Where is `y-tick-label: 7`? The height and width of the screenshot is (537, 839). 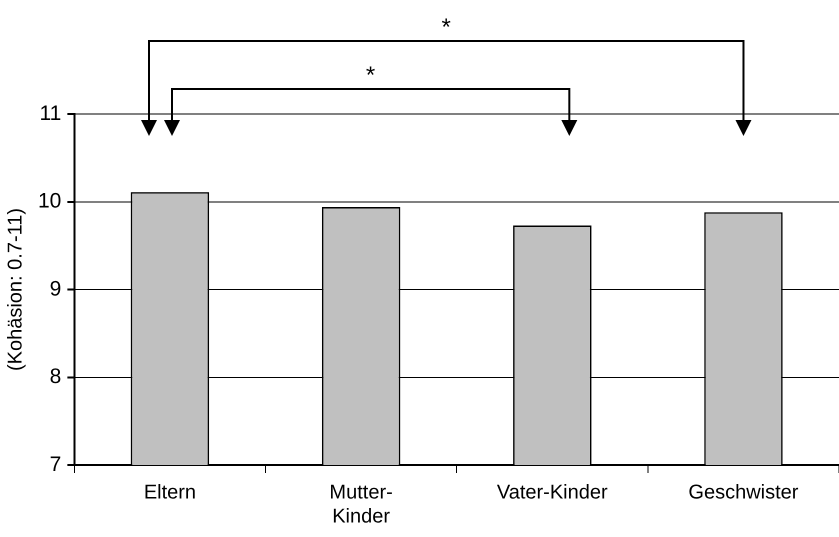
y-tick-label: 7 is located at coordinates (56, 464).